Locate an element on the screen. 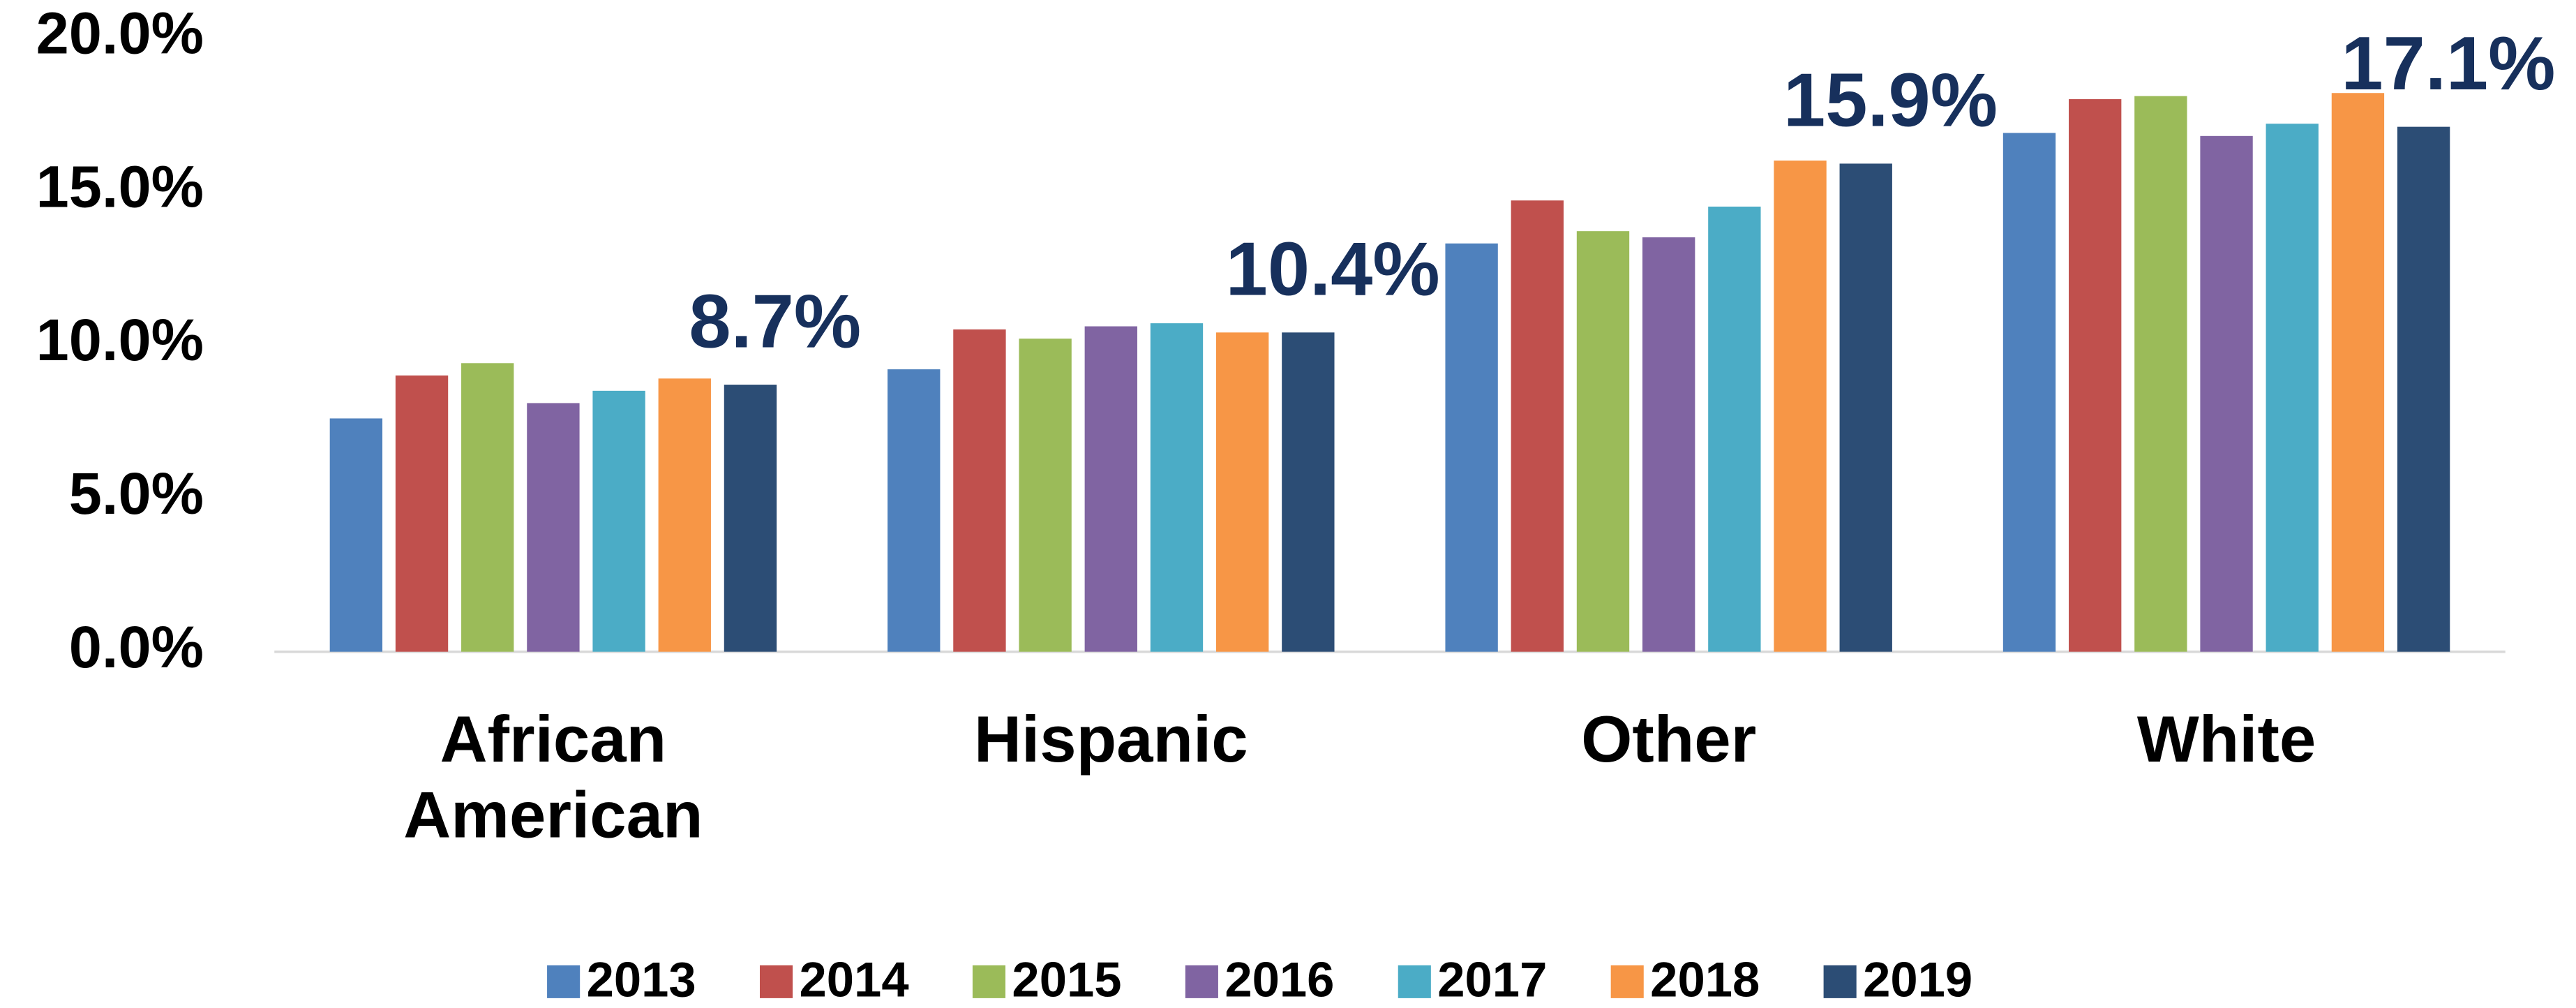 This screenshot has width=2576, height=1008. value-label: 17.1% is located at coordinates (2448, 63).